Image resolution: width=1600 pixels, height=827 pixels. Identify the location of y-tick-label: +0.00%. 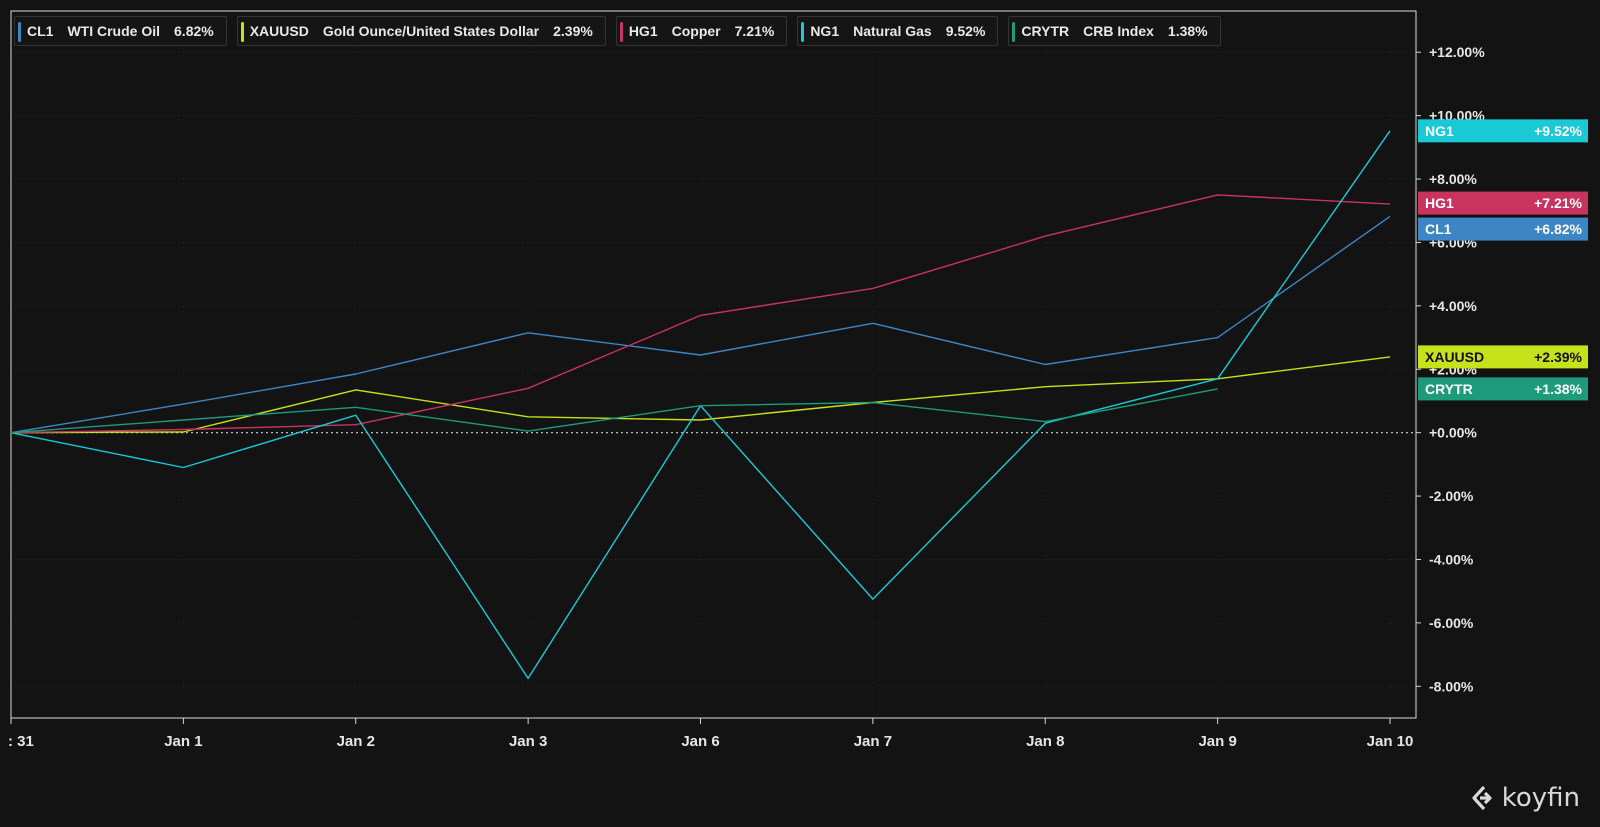
(1453, 433).